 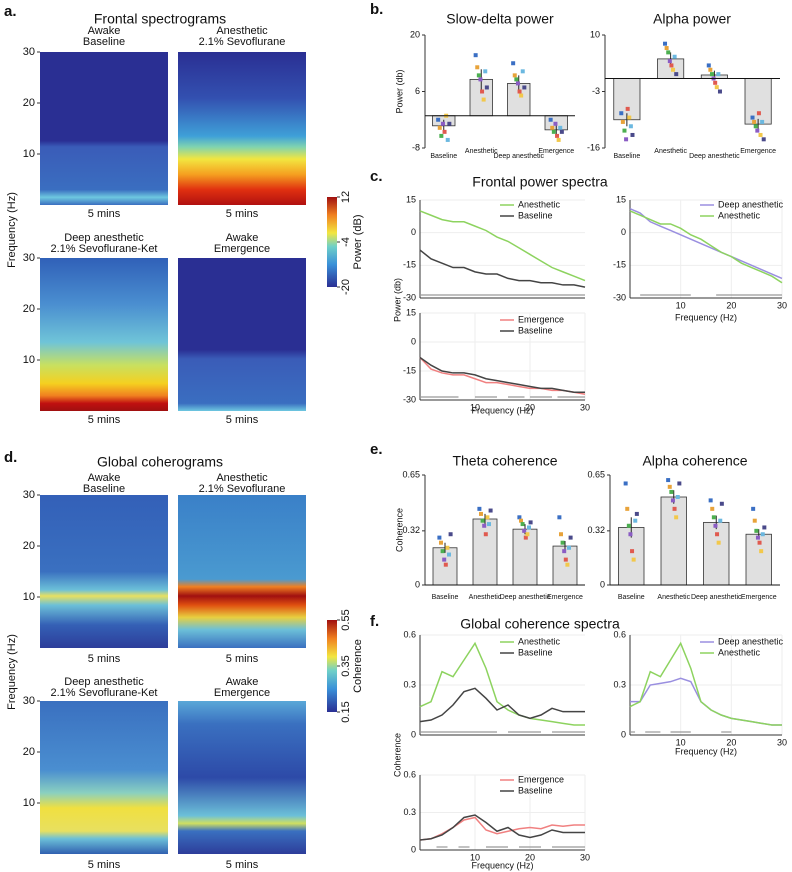 I want to click on legend-label: Deep anesthetic, so click(x=751, y=204).